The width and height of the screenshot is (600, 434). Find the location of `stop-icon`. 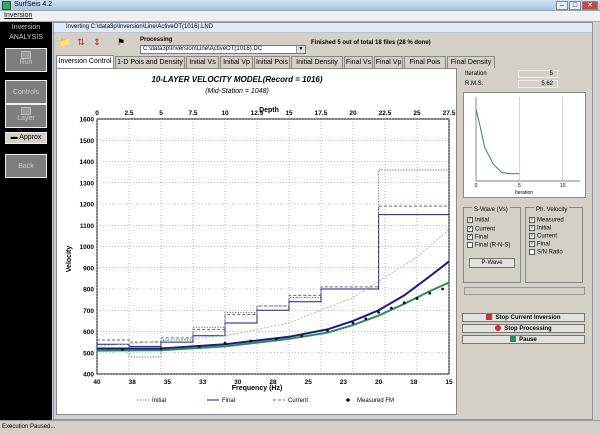

stop-icon is located at coordinates (489, 317).